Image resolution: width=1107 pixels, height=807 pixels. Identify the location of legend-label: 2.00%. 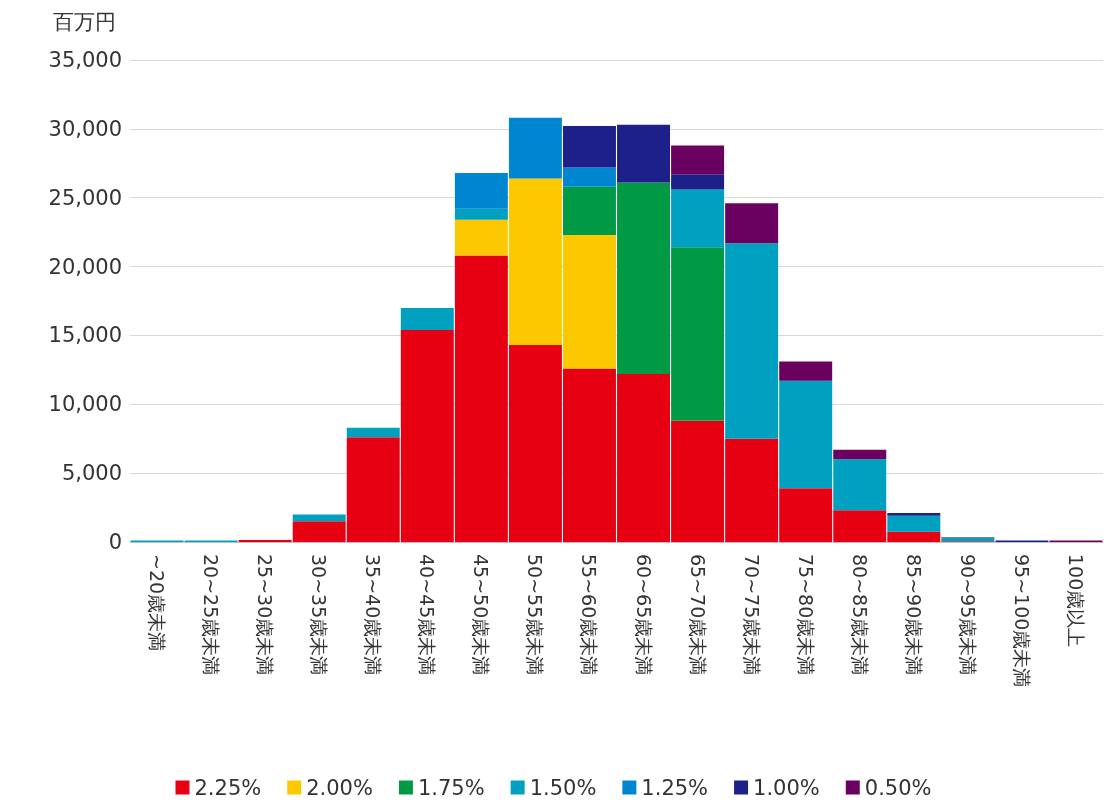
(339, 787).